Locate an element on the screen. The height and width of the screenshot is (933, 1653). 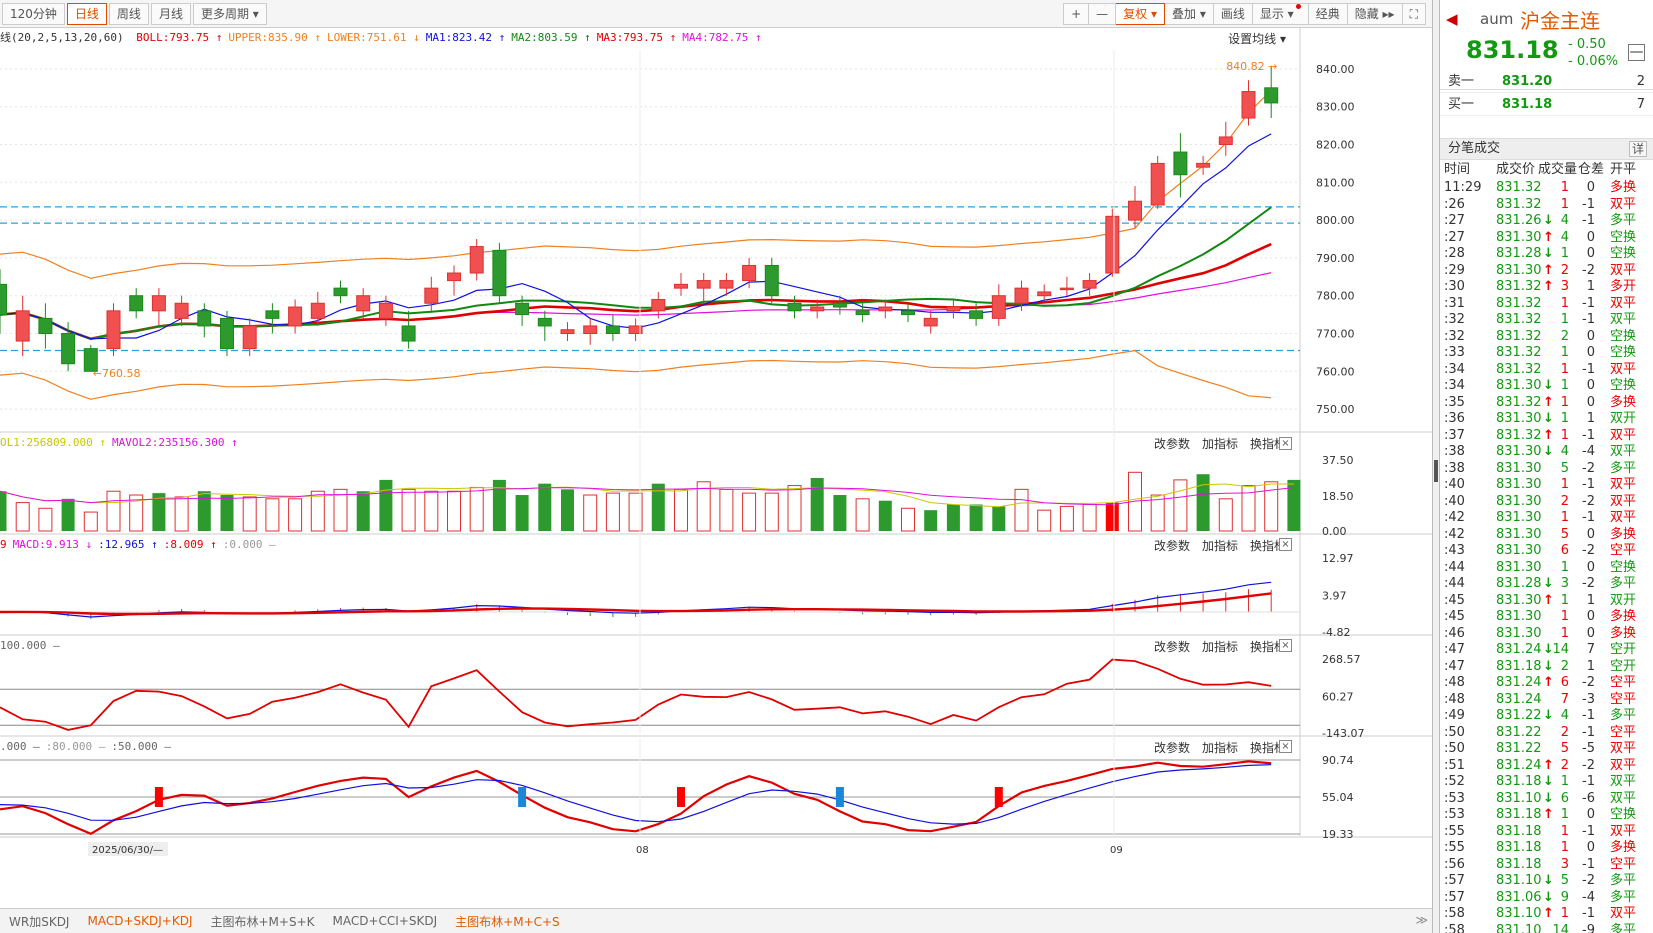
tick-time: :40 is located at coordinates (1454, 484).